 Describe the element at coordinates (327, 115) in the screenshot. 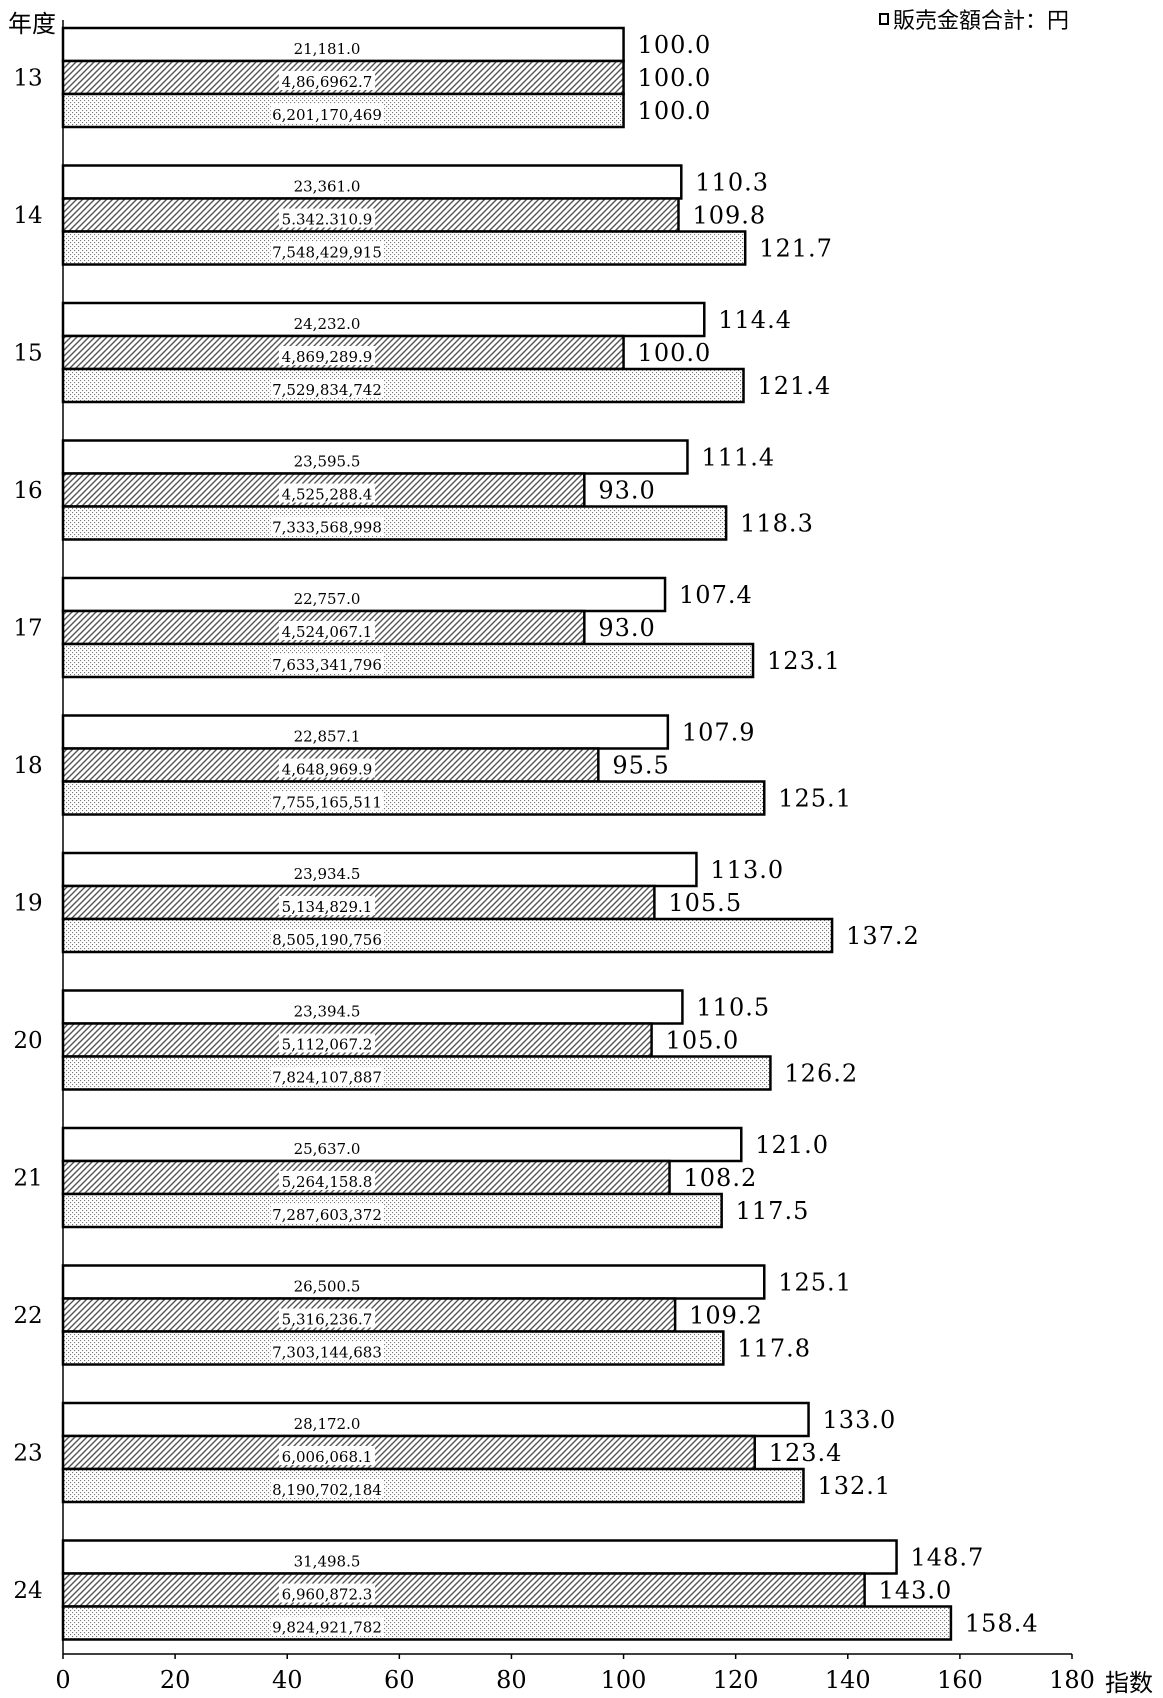

I see `bar-inner-label: 6,201,170,469` at that location.